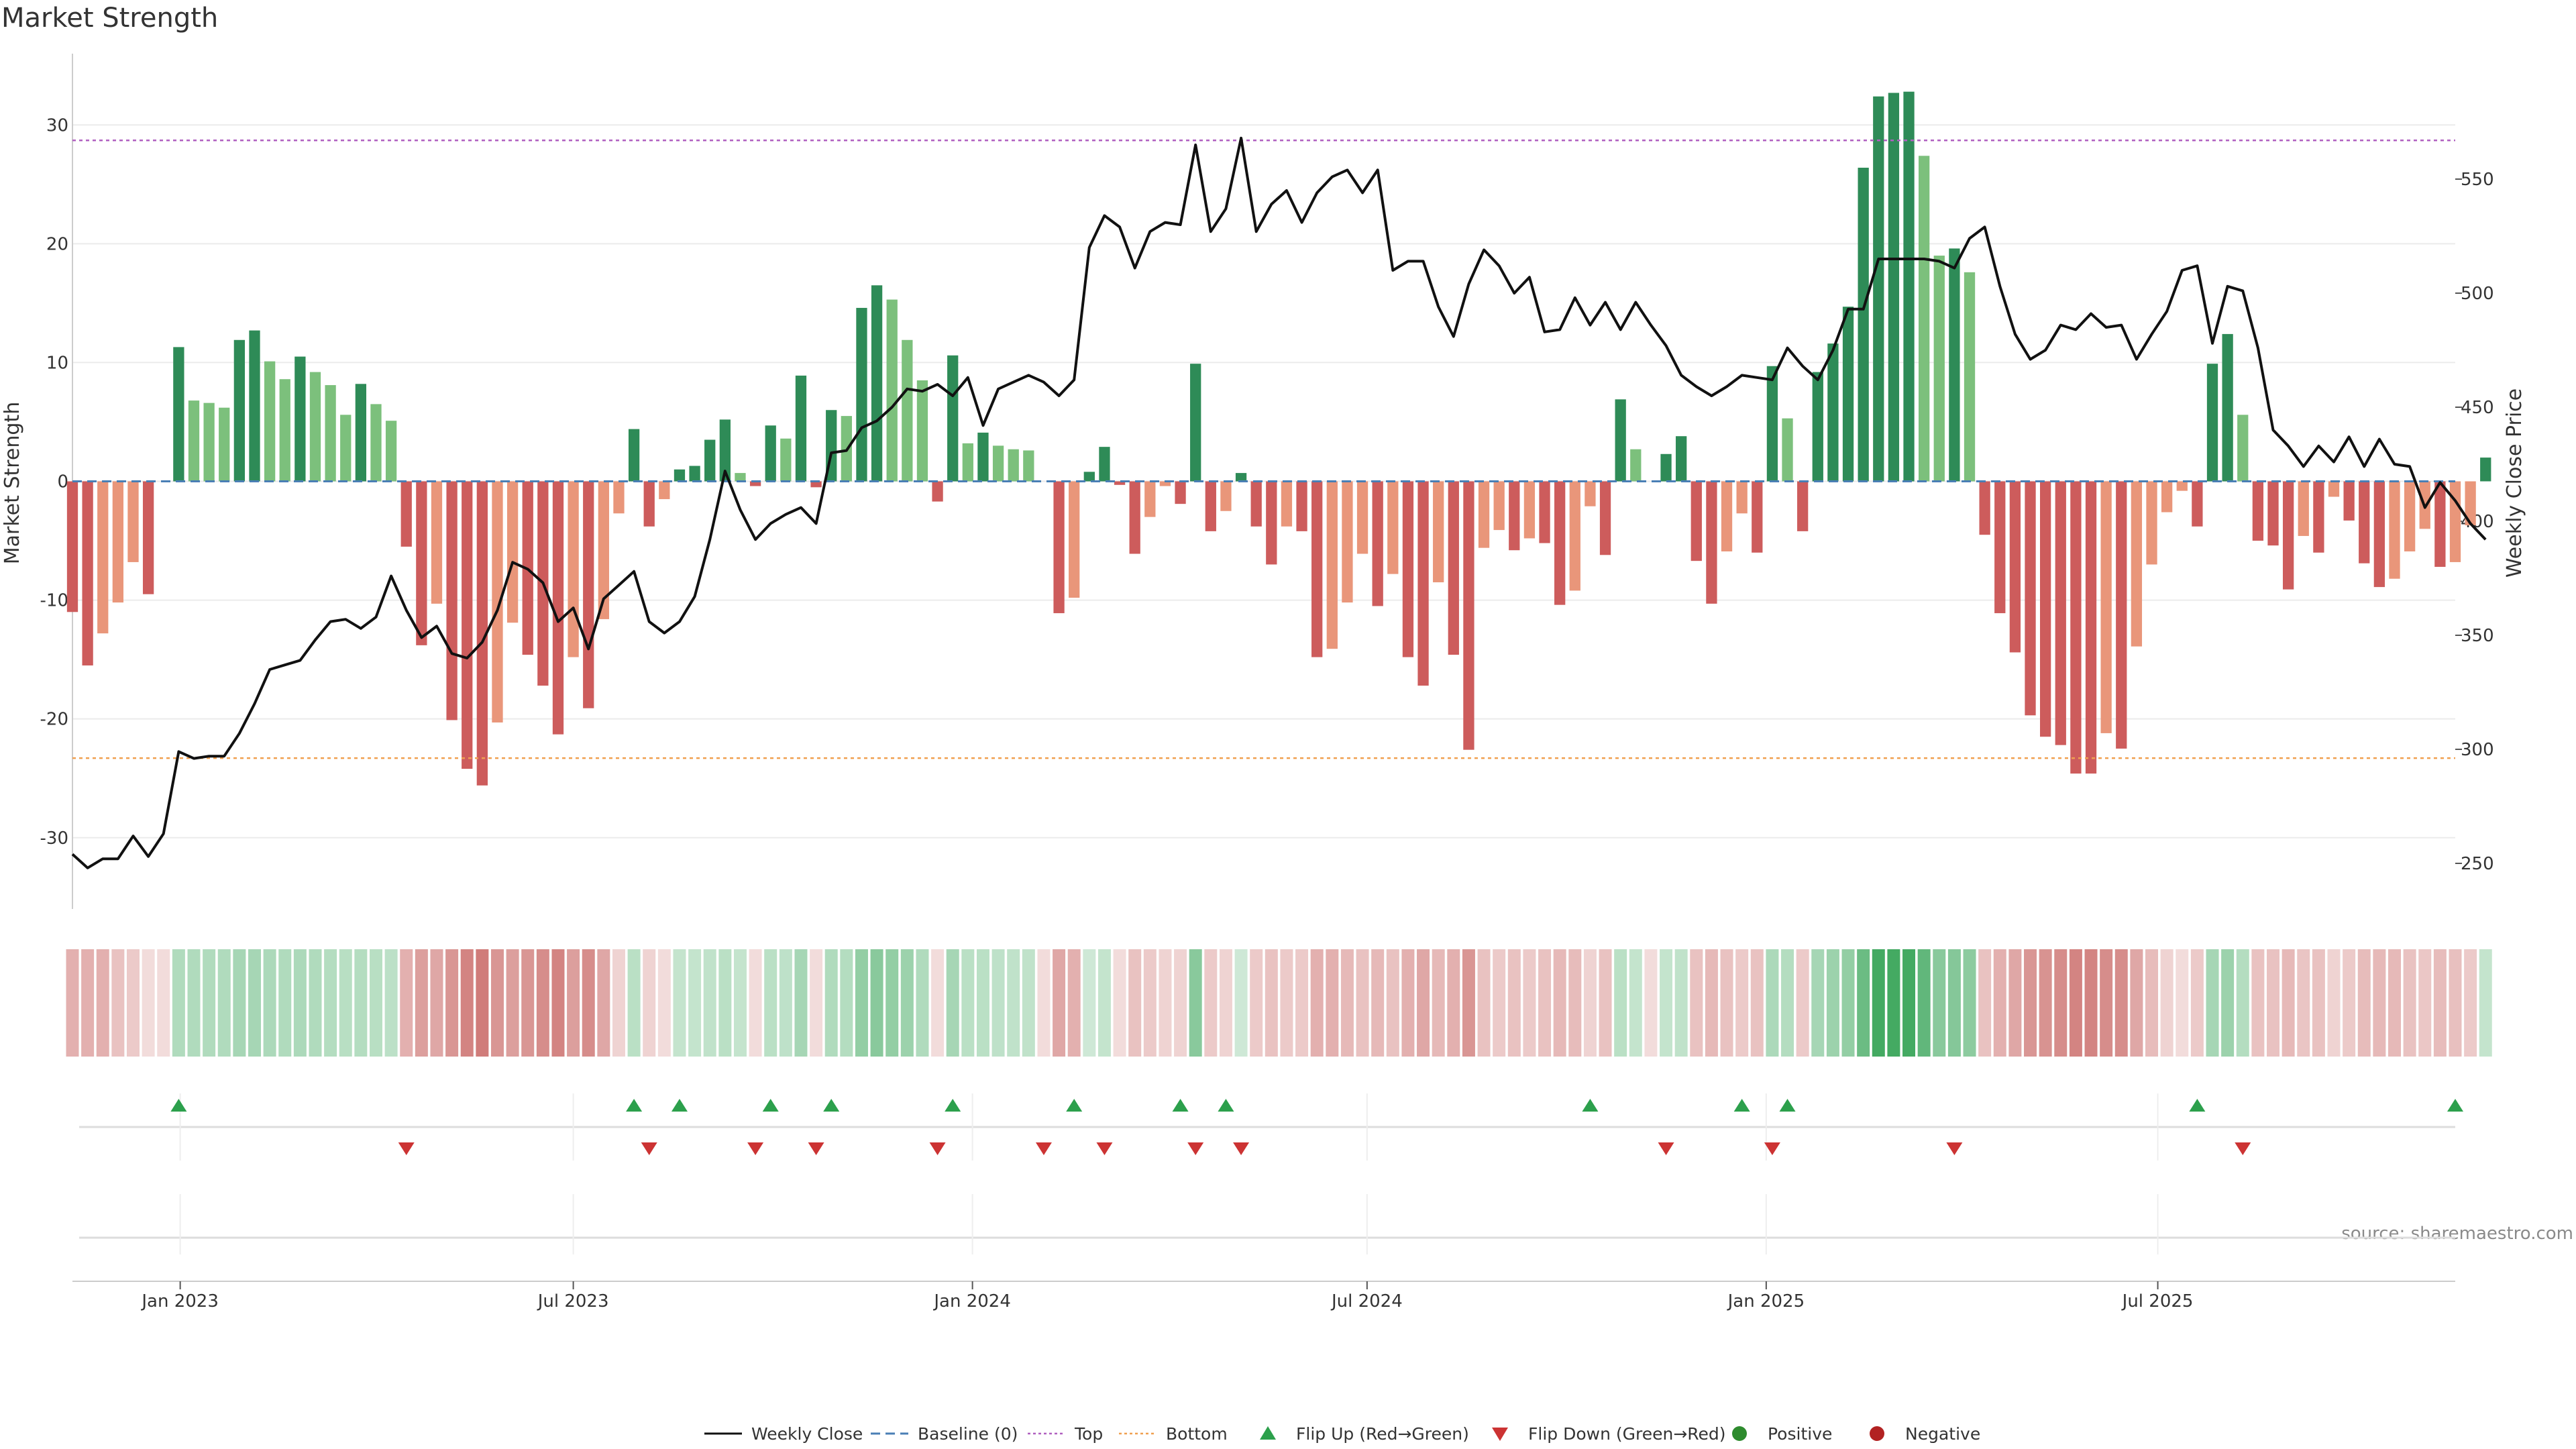  What do you see at coordinates (807, 1434) in the screenshot?
I see `legend-label: Weekly Close` at bounding box center [807, 1434].